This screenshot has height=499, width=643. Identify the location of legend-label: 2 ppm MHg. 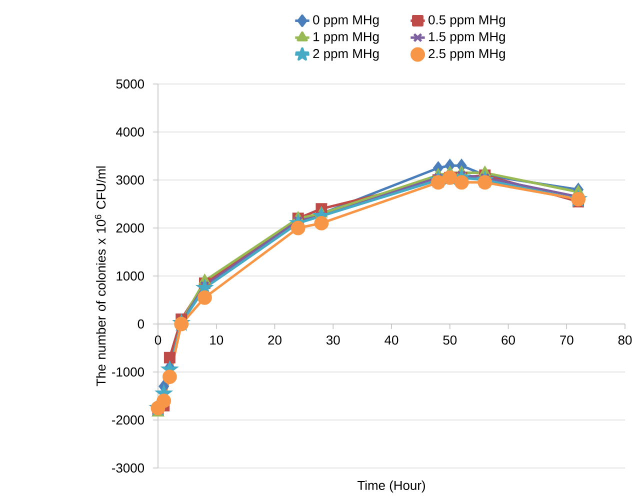
(346, 55).